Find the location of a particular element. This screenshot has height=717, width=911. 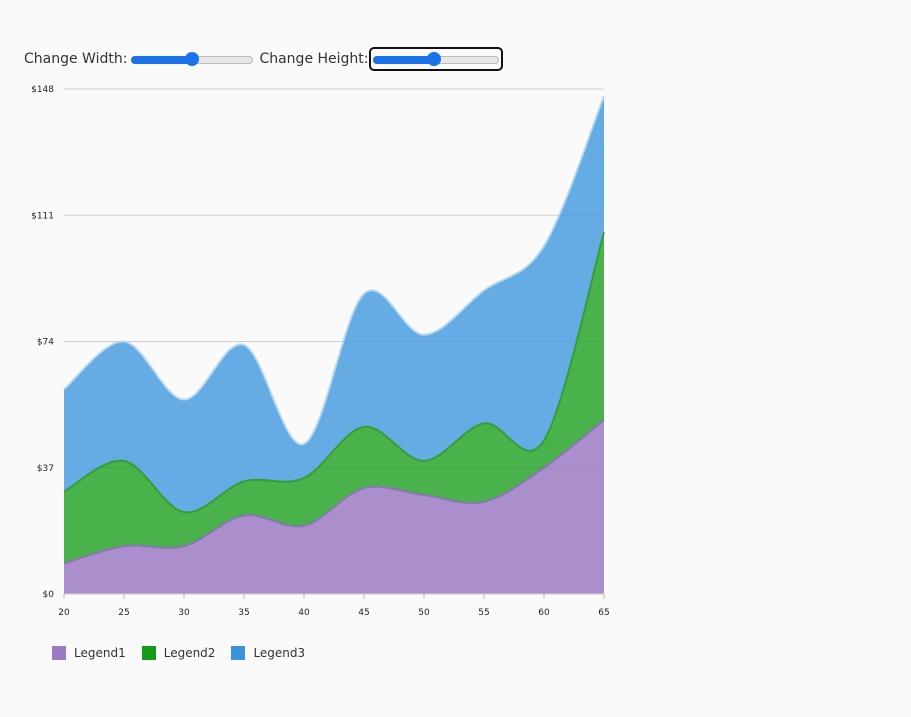

y-tick-label-0: $0 is located at coordinates (49, 595).